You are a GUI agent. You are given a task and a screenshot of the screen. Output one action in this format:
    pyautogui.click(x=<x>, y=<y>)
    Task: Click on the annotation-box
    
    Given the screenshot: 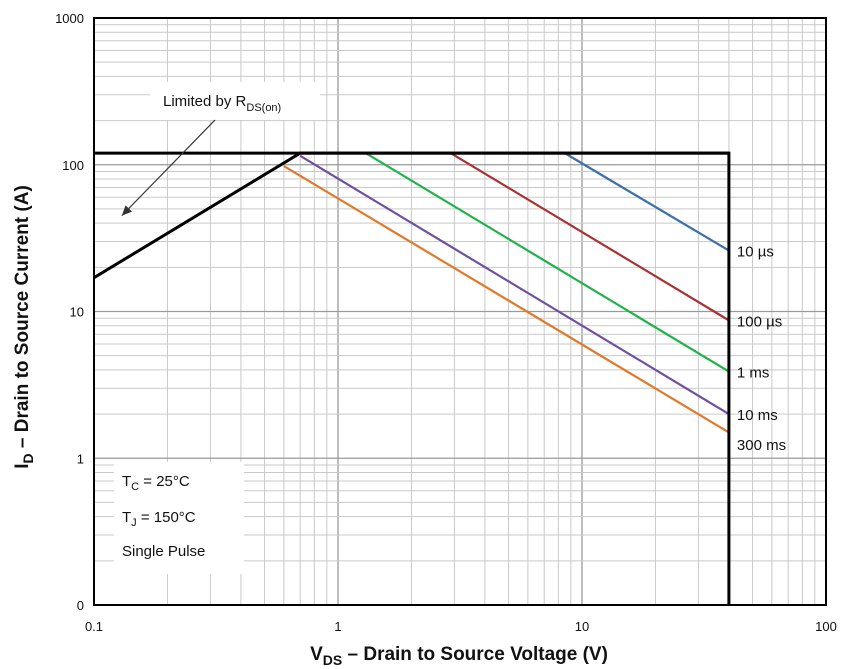 What is the action you would take?
    pyautogui.click(x=235, y=101)
    